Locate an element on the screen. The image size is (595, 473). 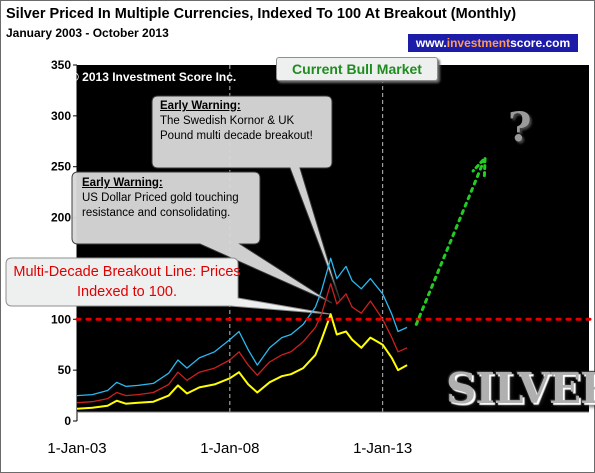
y-tick-label: 250 is located at coordinates (61, 167).